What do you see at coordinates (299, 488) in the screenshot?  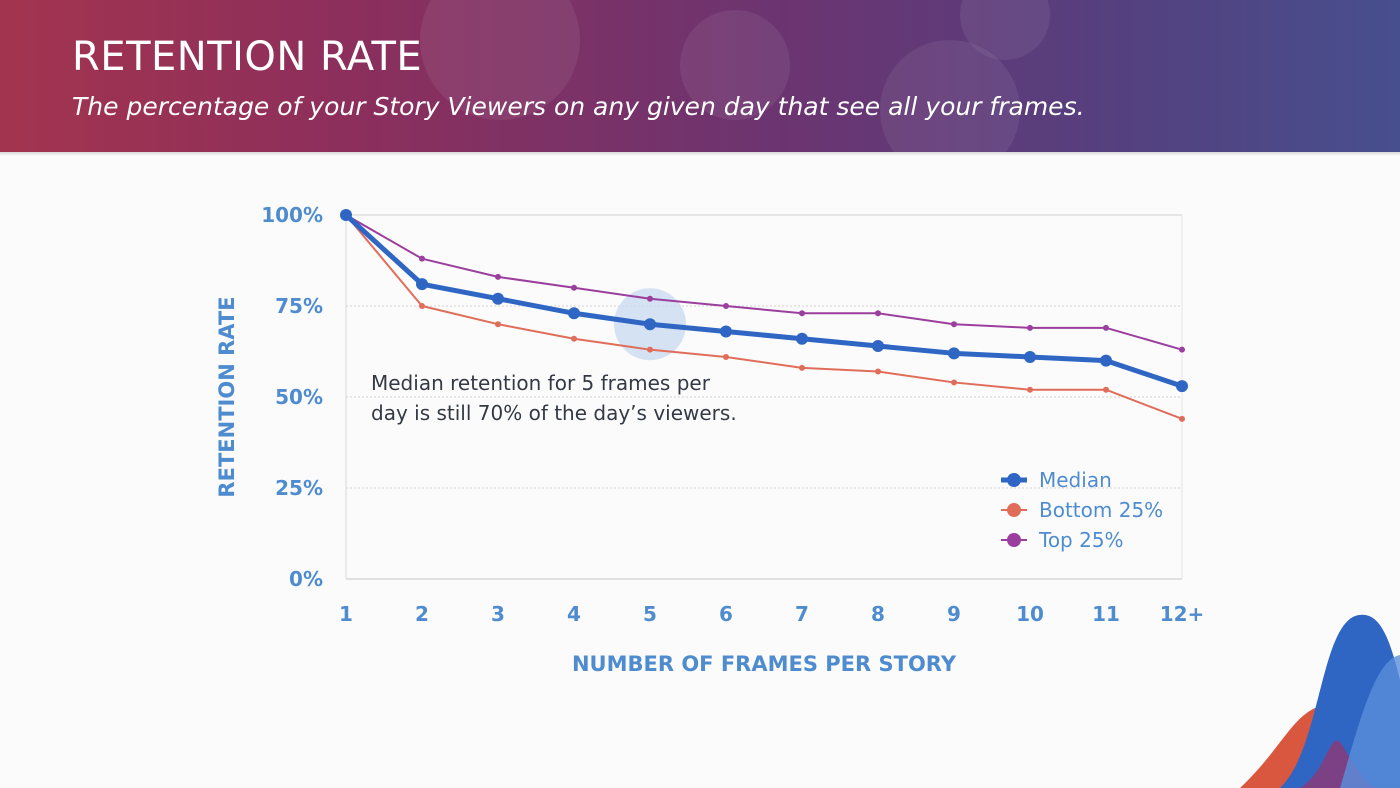 I see `y-tick-label: 25%` at bounding box center [299, 488].